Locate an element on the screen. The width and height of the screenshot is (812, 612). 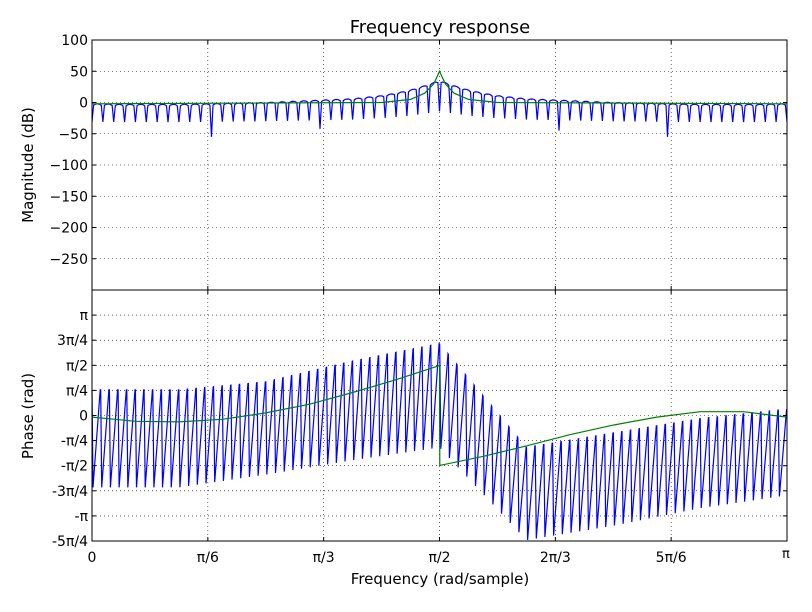
phase-model-line is located at coordinates (439, 415).